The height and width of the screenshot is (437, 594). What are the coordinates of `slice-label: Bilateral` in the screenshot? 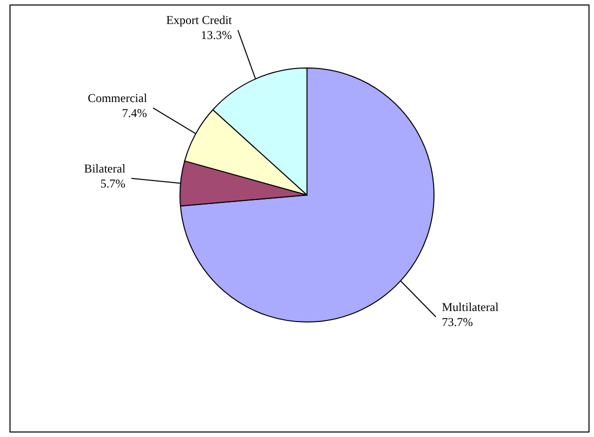 It's located at (105, 168).